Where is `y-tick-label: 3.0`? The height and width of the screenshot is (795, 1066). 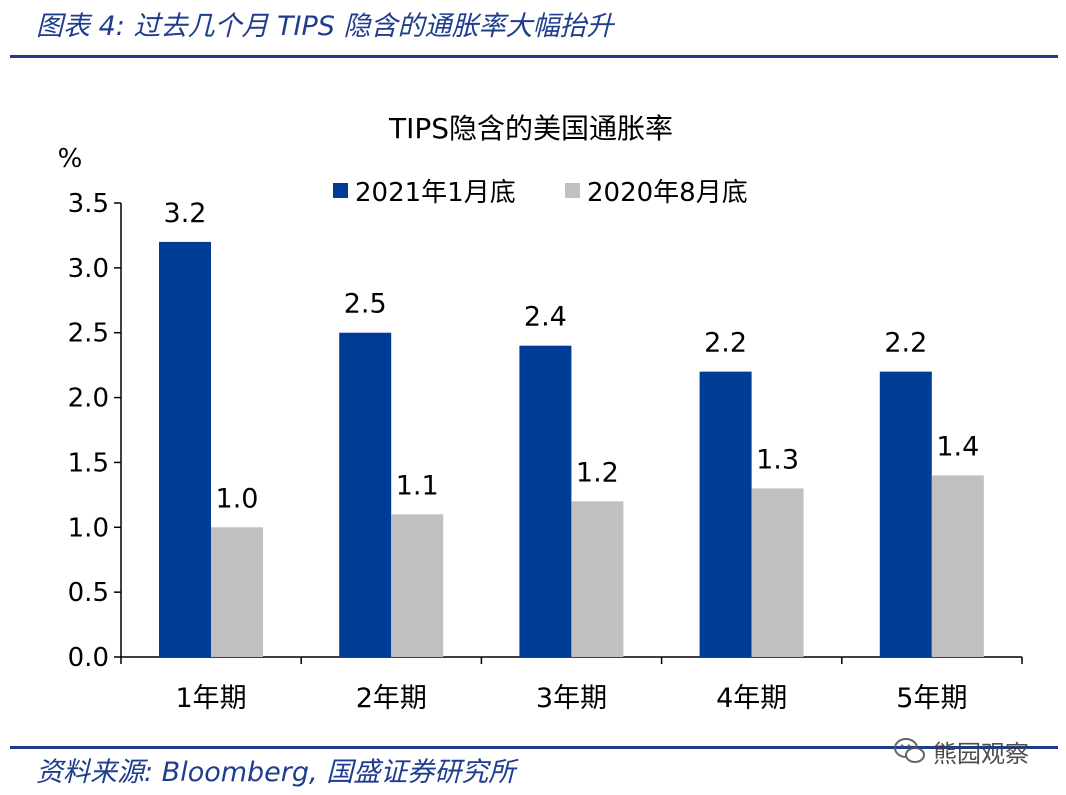
y-tick-label: 3.0 is located at coordinates (88, 269).